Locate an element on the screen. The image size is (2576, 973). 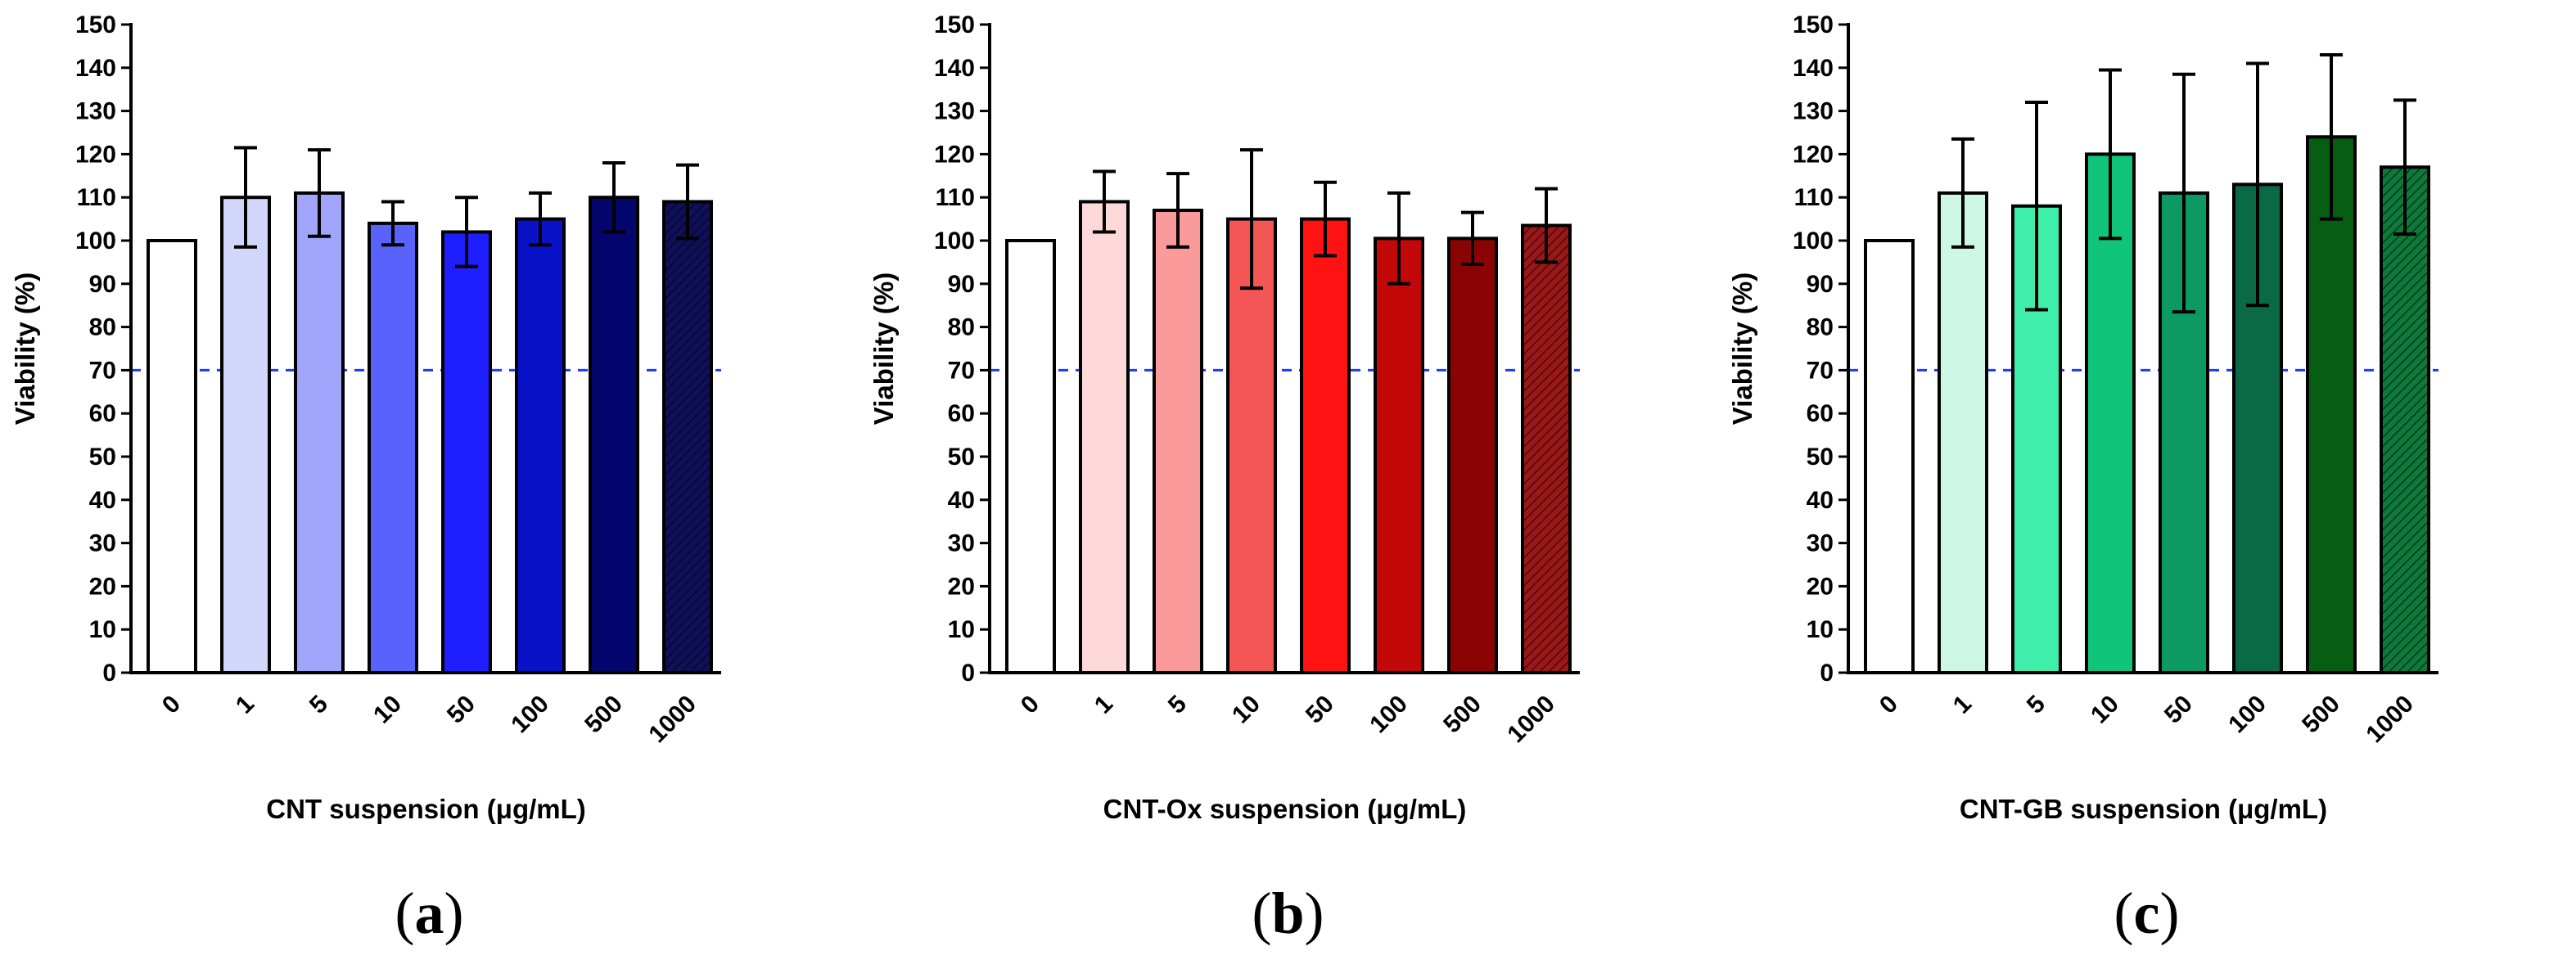
panel-caption-c: (c) is located at coordinates (2147, 914).